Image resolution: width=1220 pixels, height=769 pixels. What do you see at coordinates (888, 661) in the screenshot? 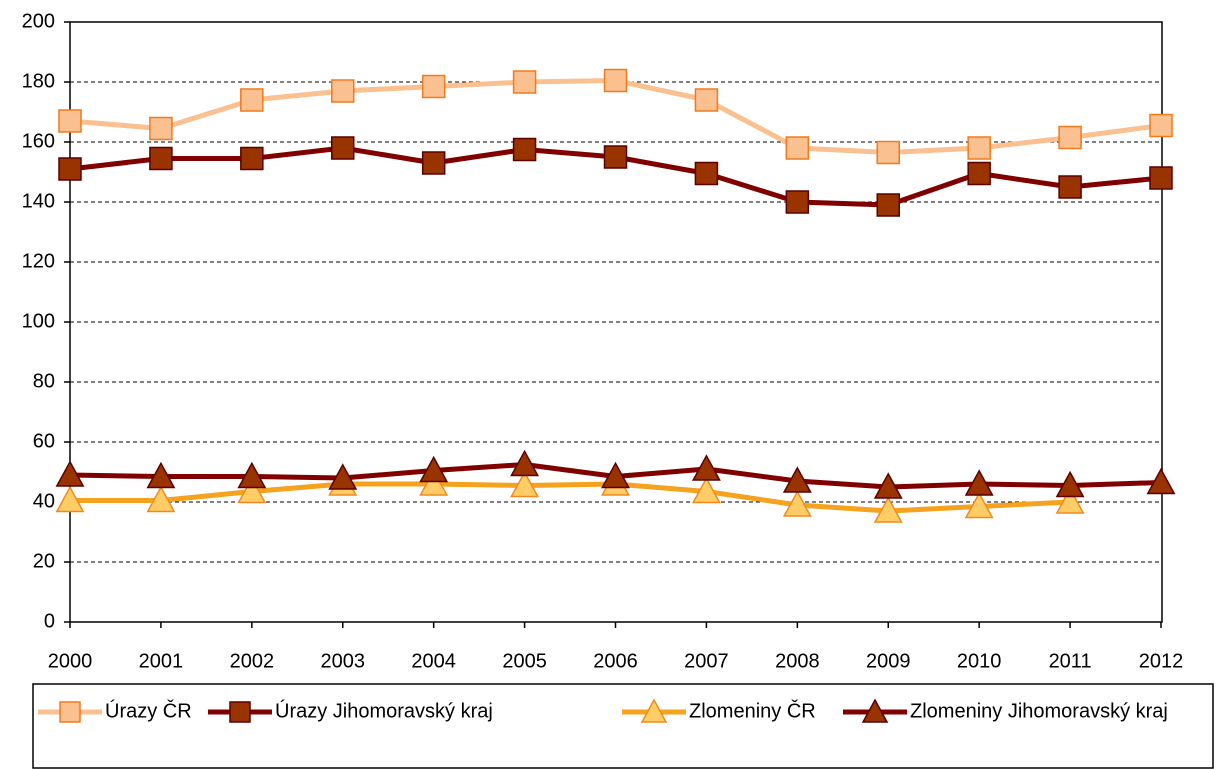
I see `x-tick-label: 2009` at bounding box center [888, 661].